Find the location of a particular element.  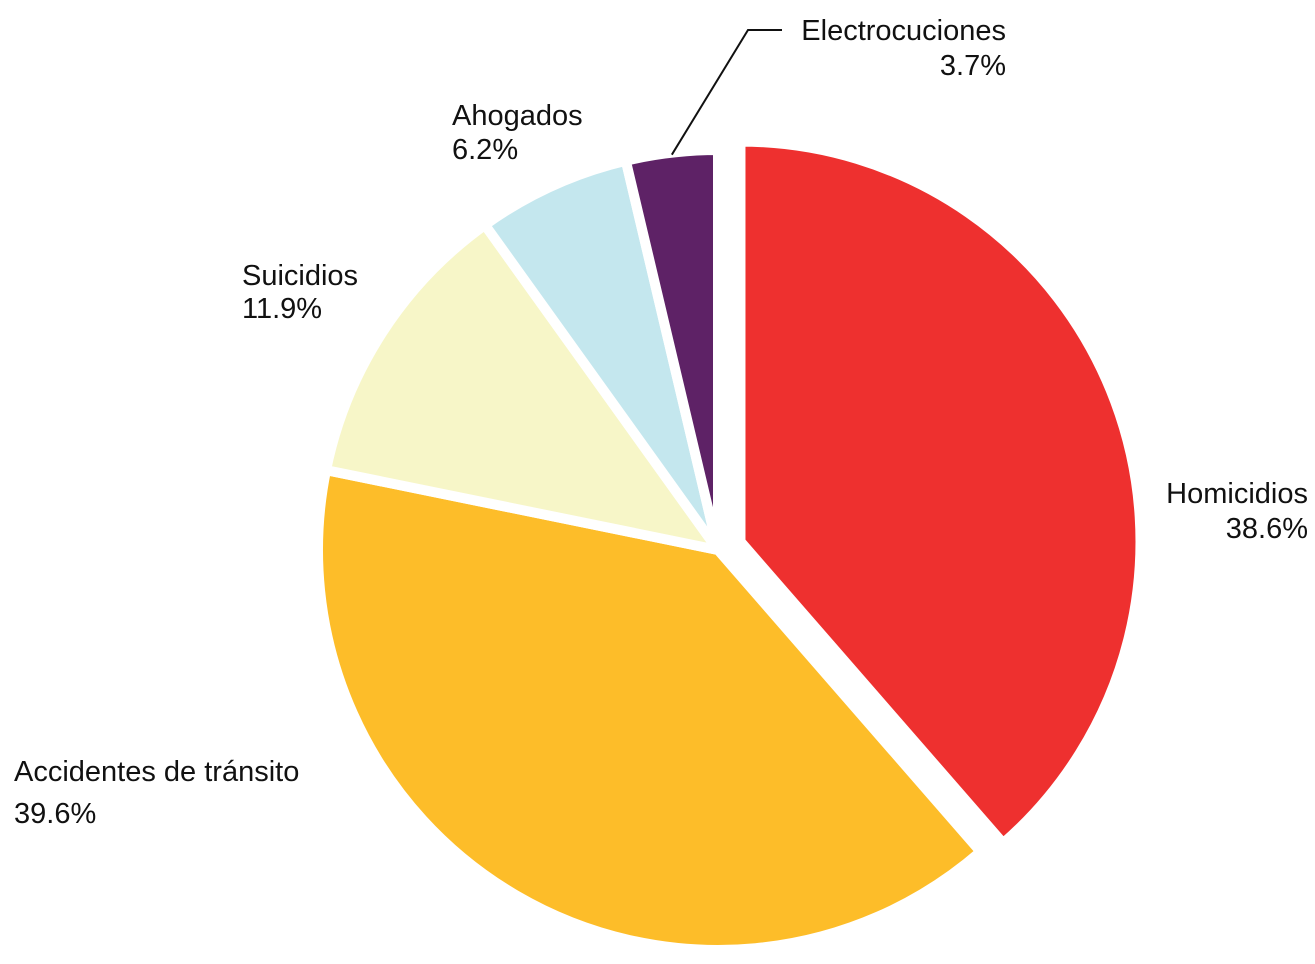

leader-line-electrocuciones is located at coordinates (726, 92).